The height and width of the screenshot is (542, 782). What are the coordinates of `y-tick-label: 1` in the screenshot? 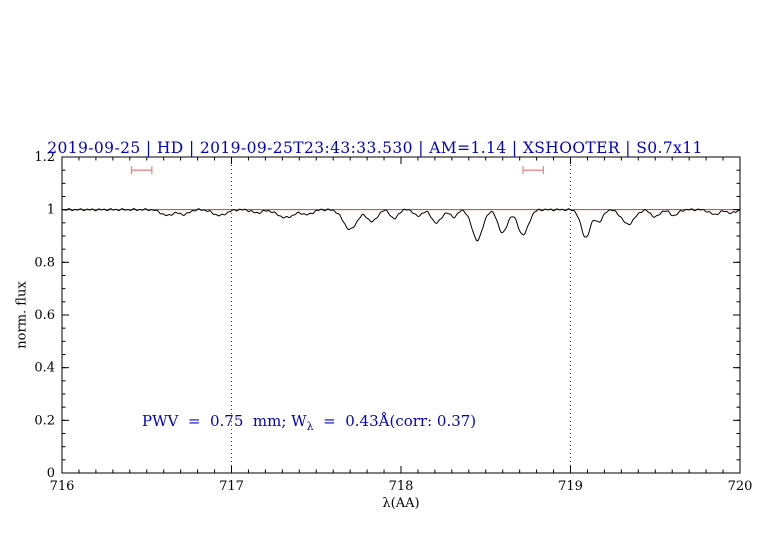 It's located at (51, 210).